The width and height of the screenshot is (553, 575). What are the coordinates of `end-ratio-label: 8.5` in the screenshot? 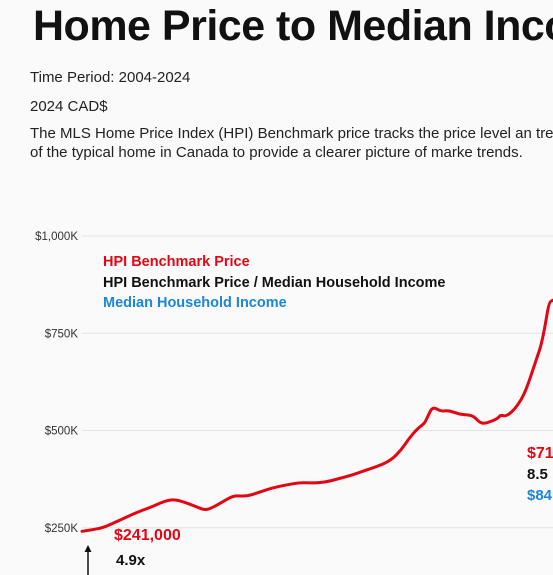 It's located at (537, 474).